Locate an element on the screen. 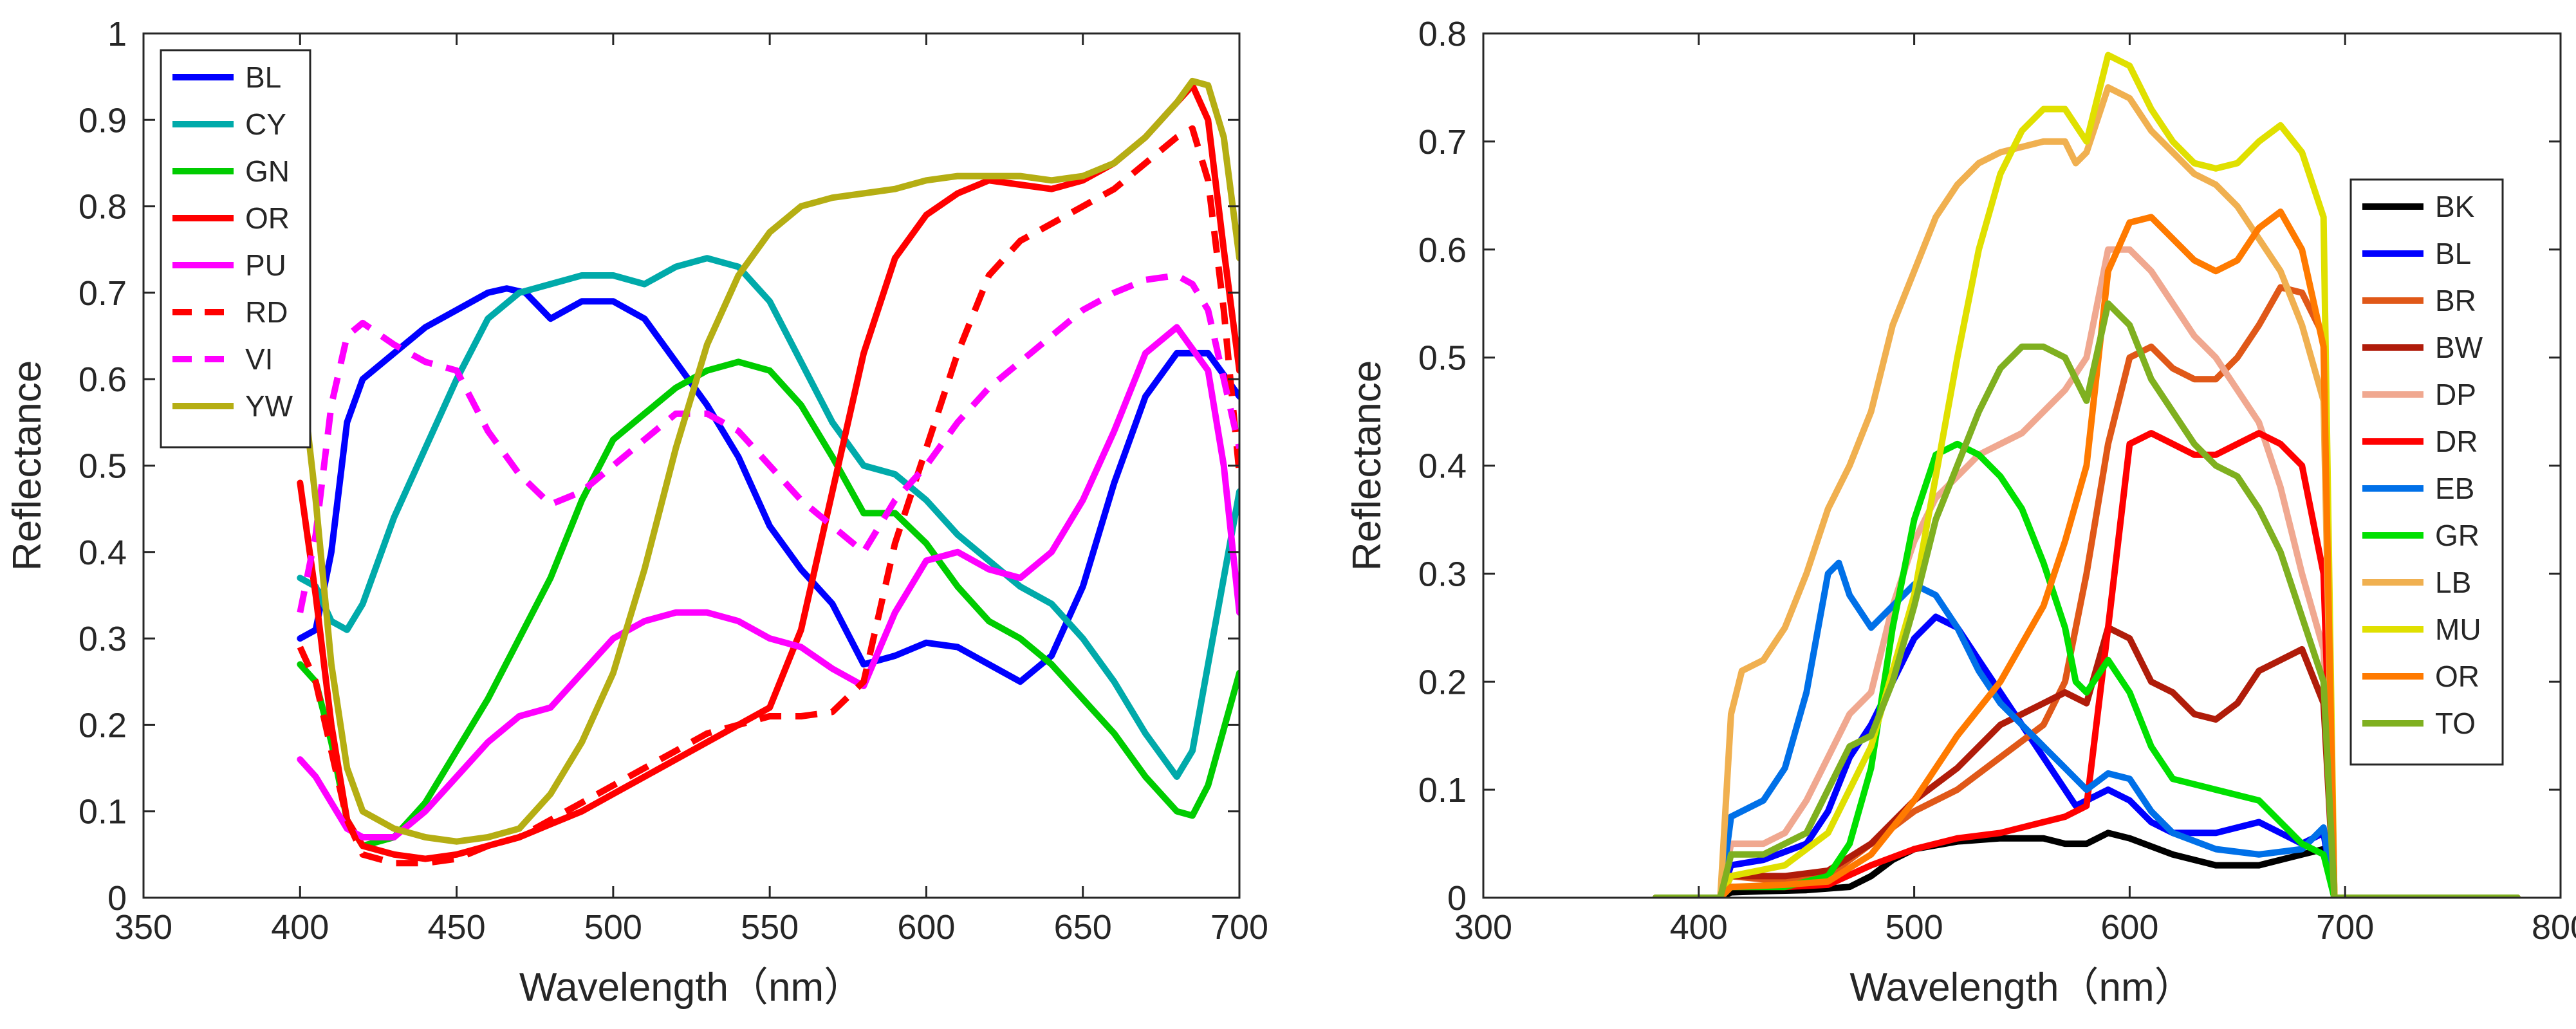 This screenshot has width=2576, height=1029. legend-label-cy: CY is located at coordinates (265, 124).